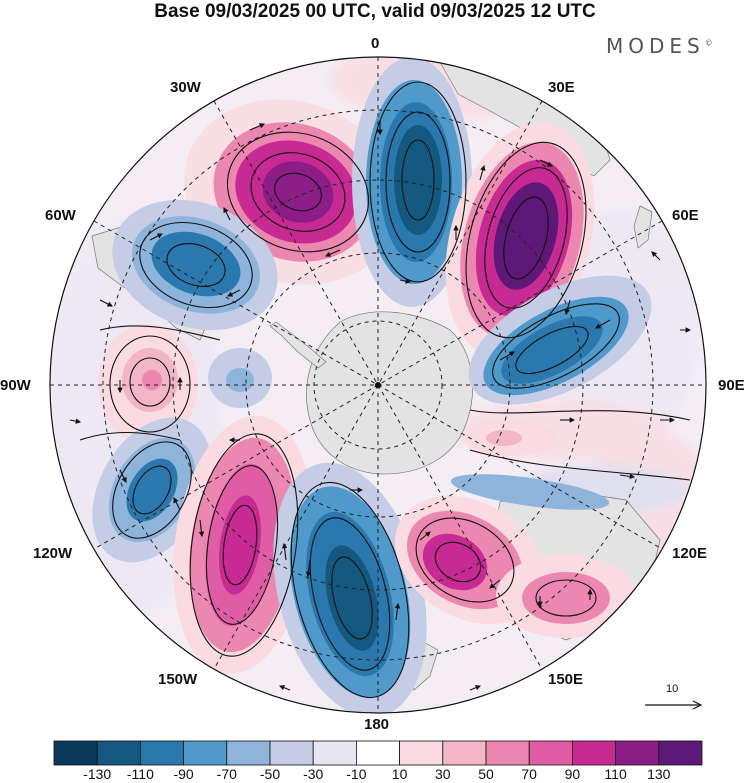 The image size is (750, 783). I want to click on antarctic-peninsula, so click(298, 345).